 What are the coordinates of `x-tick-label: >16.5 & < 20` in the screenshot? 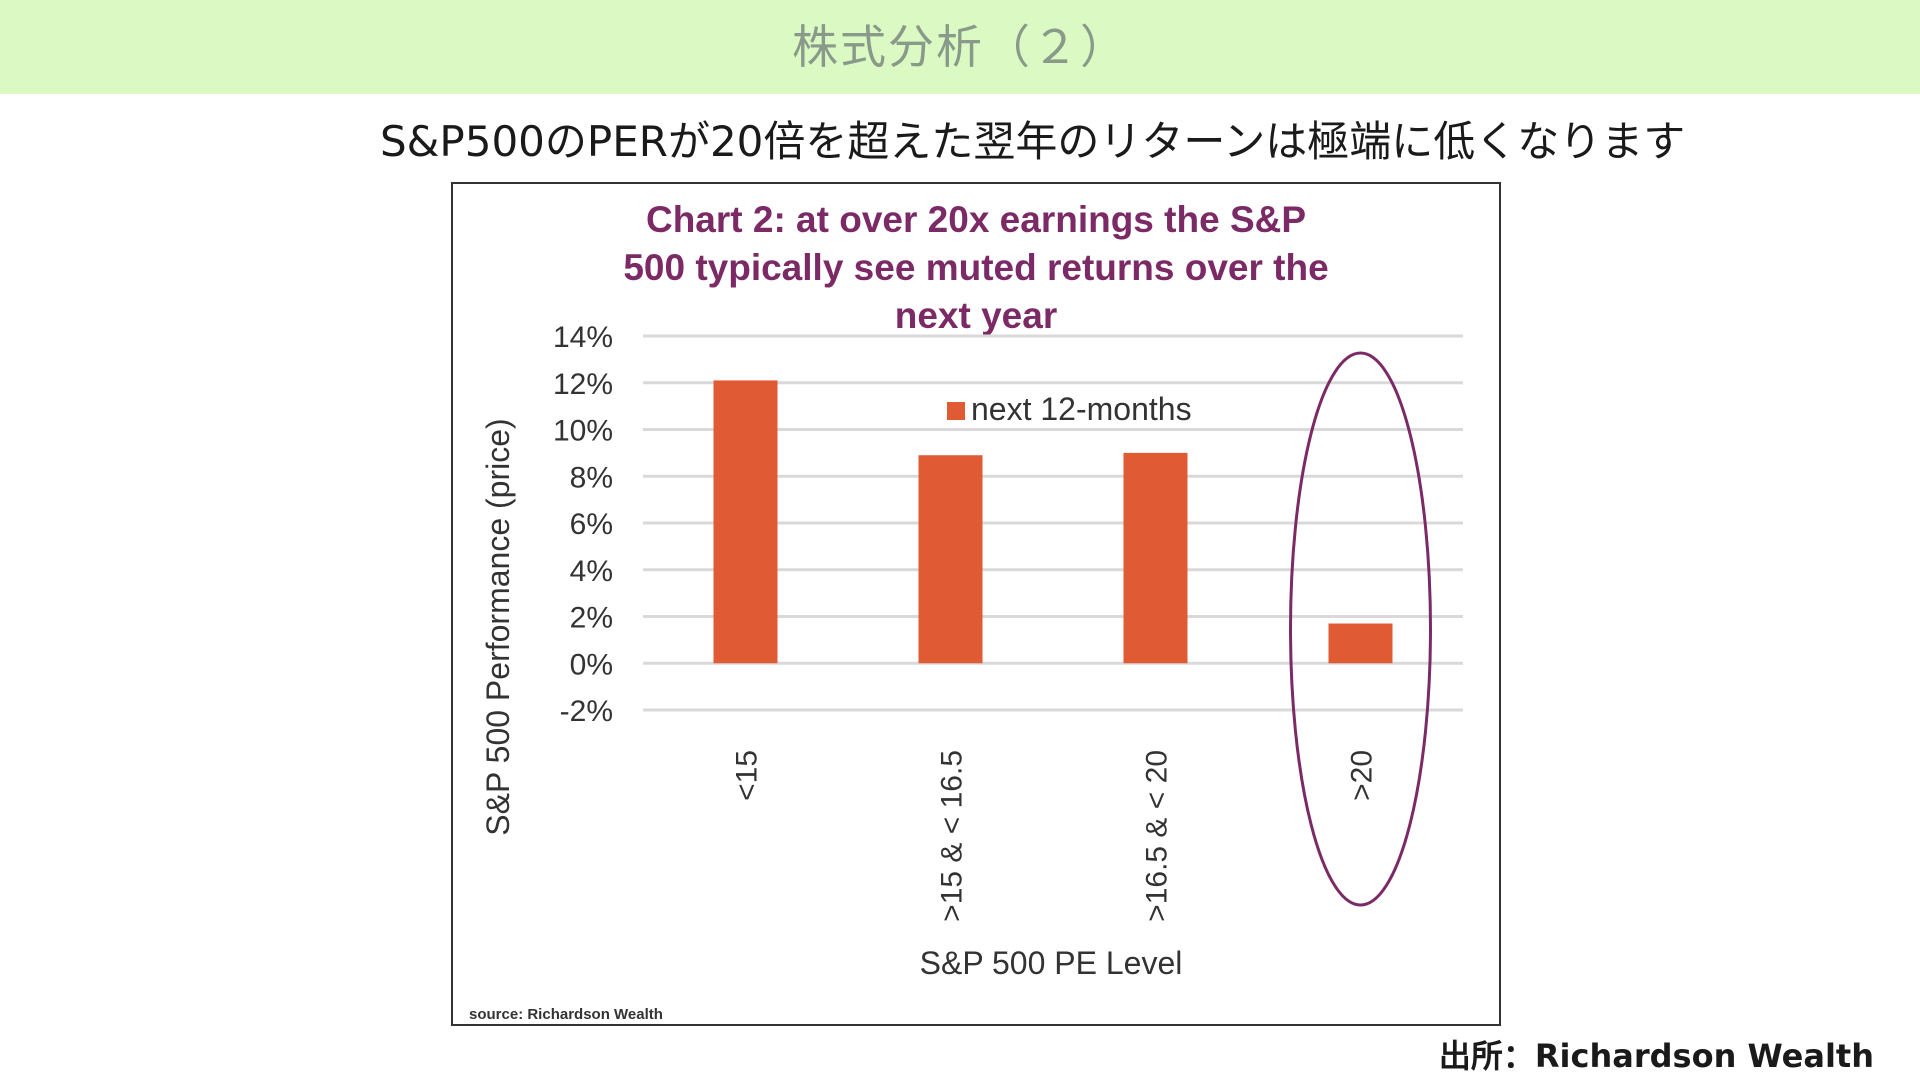 It's located at (1157, 836).